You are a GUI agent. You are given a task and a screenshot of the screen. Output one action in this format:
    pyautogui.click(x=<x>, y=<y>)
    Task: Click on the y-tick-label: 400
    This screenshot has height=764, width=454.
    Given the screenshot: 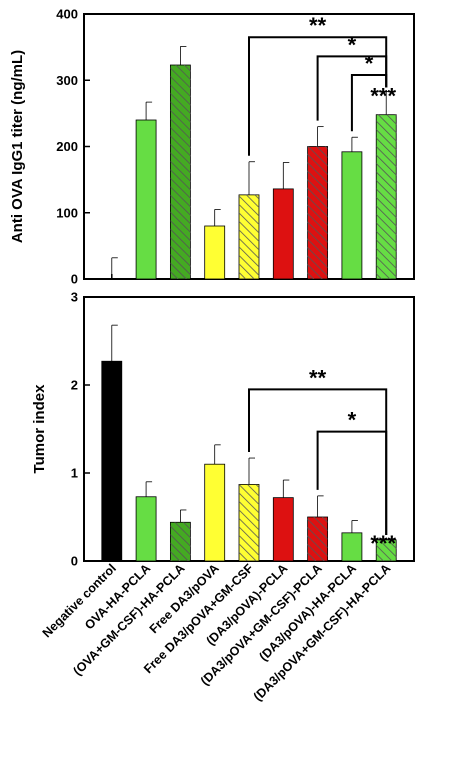 What is the action you would take?
    pyautogui.click(x=67, y=14)
    